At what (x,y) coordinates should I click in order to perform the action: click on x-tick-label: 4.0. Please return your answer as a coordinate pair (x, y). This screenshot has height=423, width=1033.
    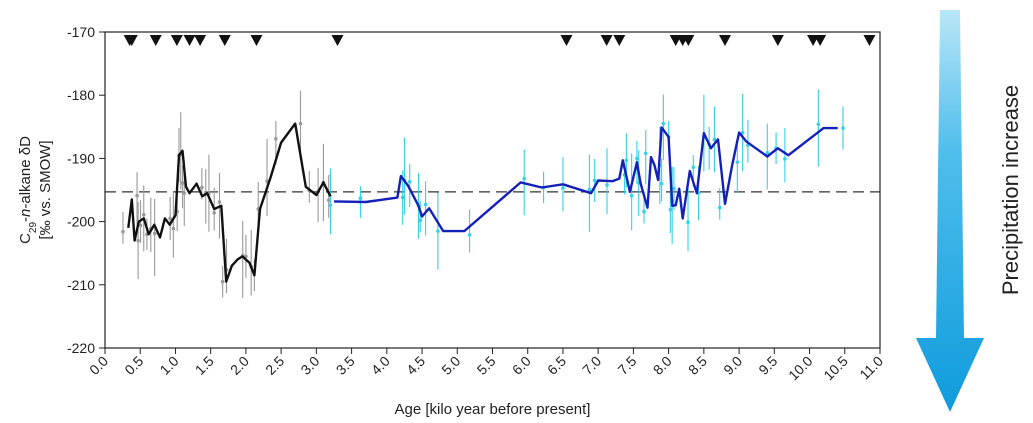
    Looking at the image, I should click on (380, 365).